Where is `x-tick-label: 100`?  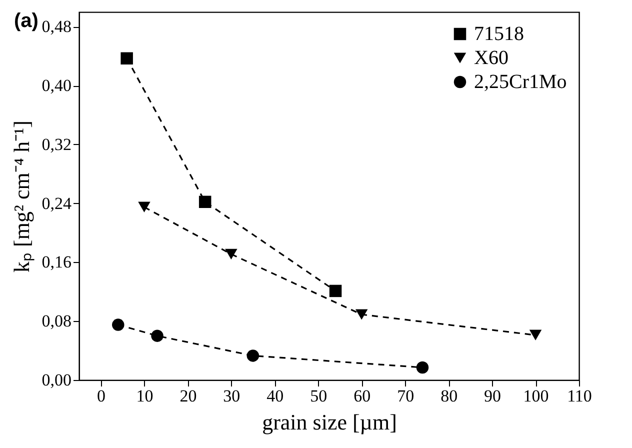
x-tick-label: 100 is located at coordinates (536, 396).